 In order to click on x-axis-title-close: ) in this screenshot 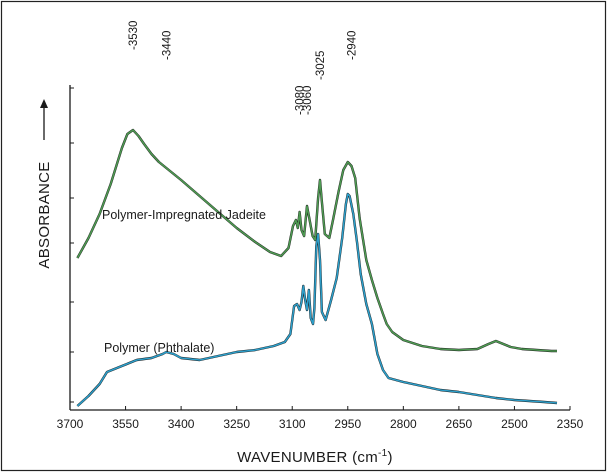, I will do `click(390, 457)`.